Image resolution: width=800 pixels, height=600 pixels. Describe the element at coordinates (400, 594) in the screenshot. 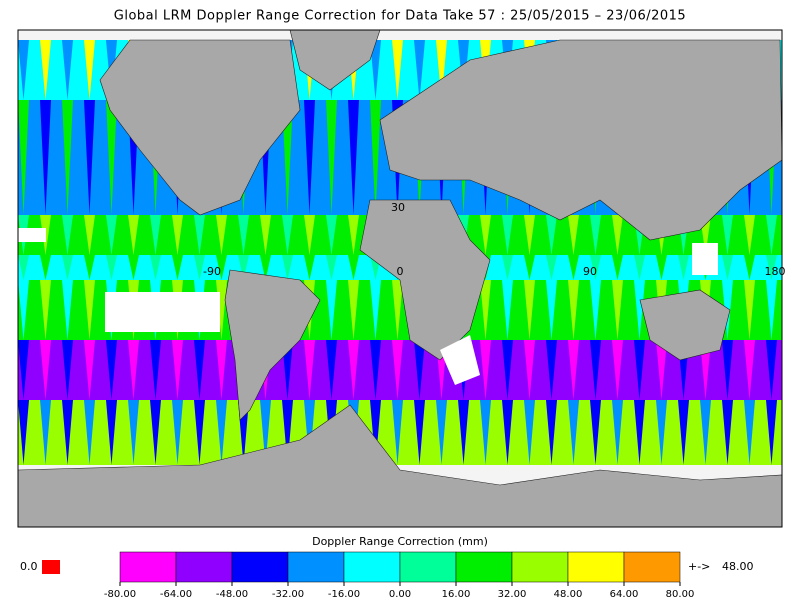

I see `colorbar-tick-label: 0.00` at that location.